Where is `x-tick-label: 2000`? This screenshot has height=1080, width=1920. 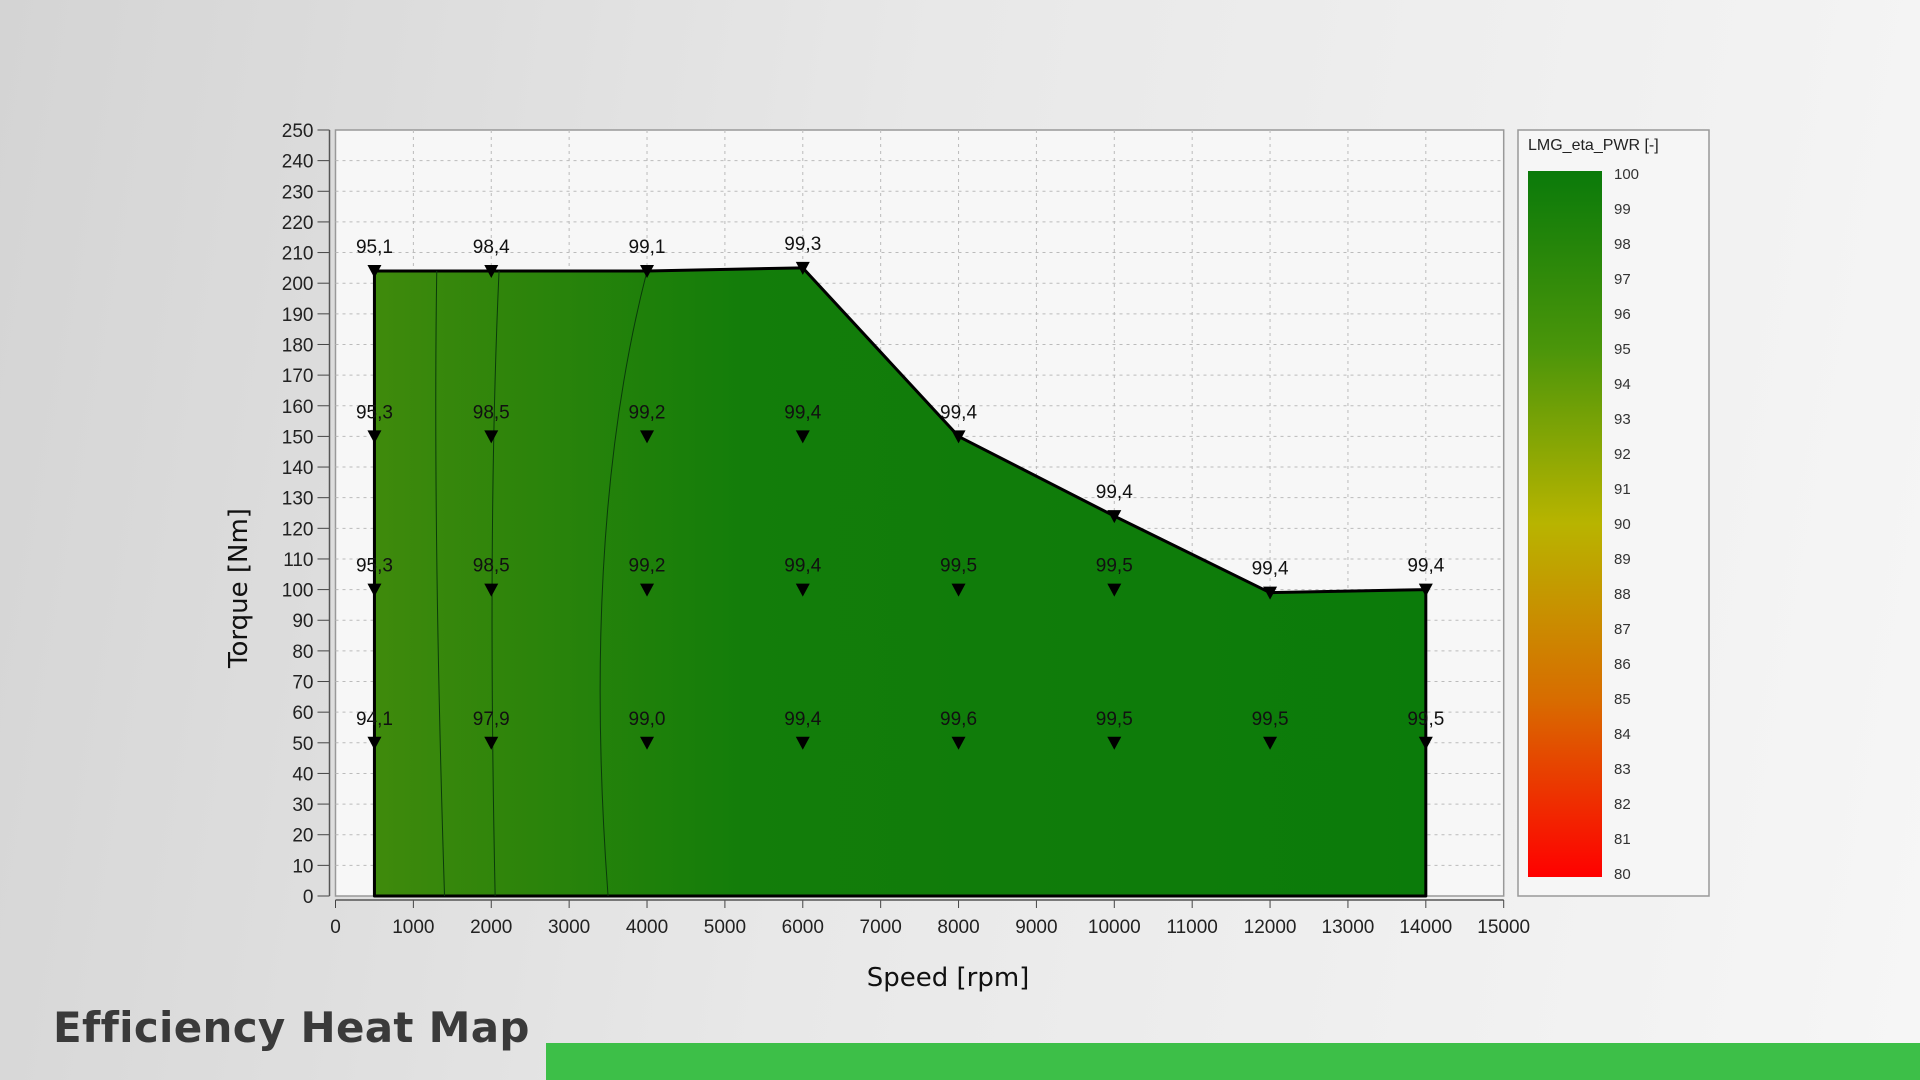
x-tick-label: 2000 is located at coordinates (491, 927).